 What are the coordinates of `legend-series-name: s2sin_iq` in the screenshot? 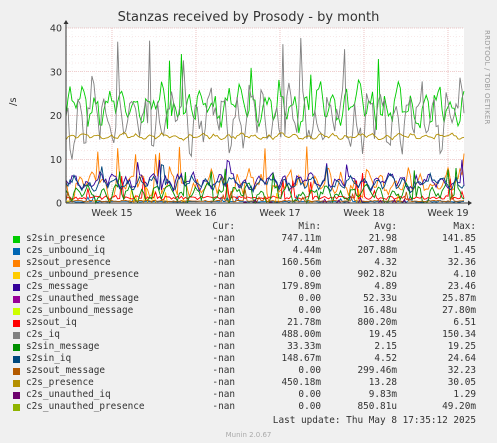 It's located at (49, 358).